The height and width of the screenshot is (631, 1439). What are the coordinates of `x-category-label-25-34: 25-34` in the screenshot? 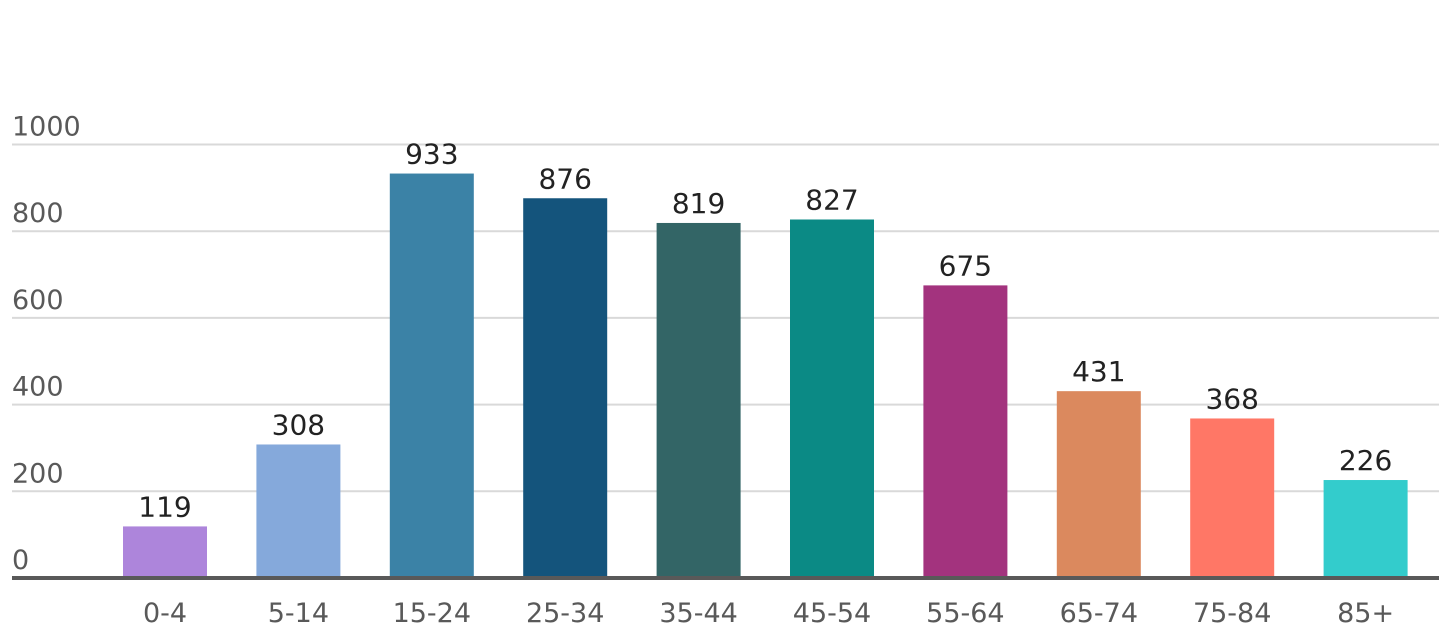 It's located at (565, 613).